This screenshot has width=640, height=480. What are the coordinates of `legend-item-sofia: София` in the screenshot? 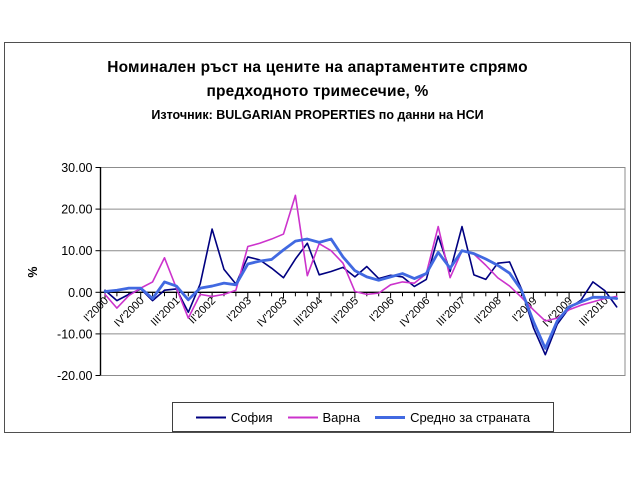 It's located at (234, 417).